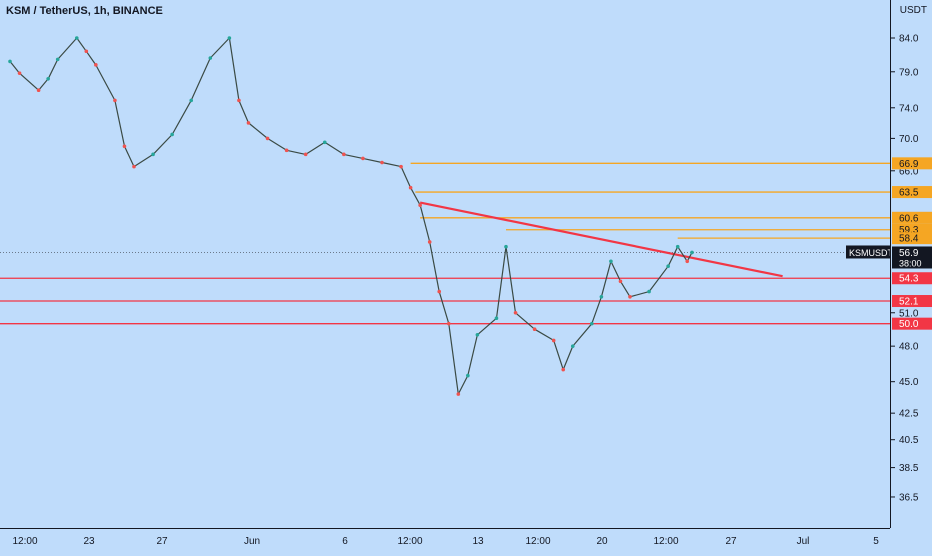 The height and width of the screenshot is (556, 932). What do you see at coordinates (803, 541) in the screenshot?
I see `time-tick-label: Jul` at bounding box center [803, 541].